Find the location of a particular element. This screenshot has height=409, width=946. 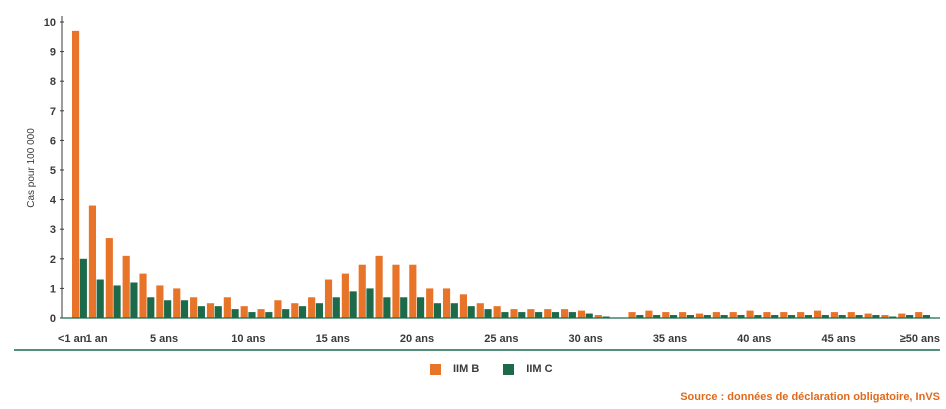

y-tick-label: 7 is located at coordinates (53, 112).